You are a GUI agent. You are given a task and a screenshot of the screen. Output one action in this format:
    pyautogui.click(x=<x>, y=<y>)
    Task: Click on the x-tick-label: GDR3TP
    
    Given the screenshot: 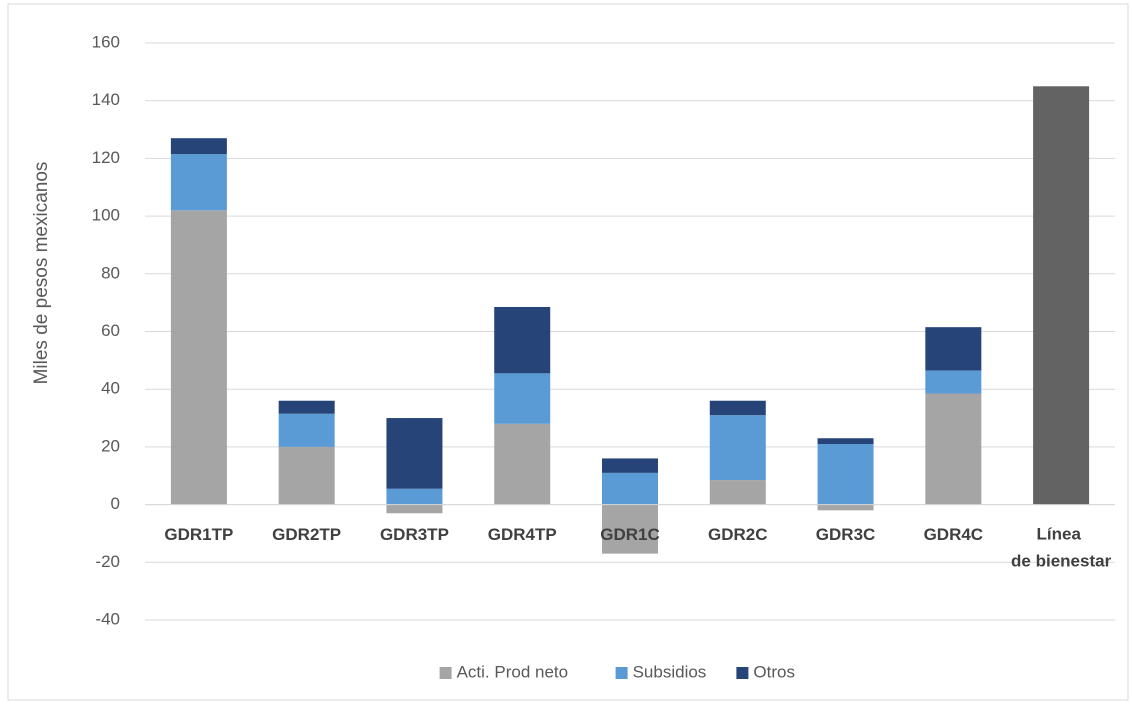 What is the action you would take?
    pyautogui.click(x=414, y=534)
    